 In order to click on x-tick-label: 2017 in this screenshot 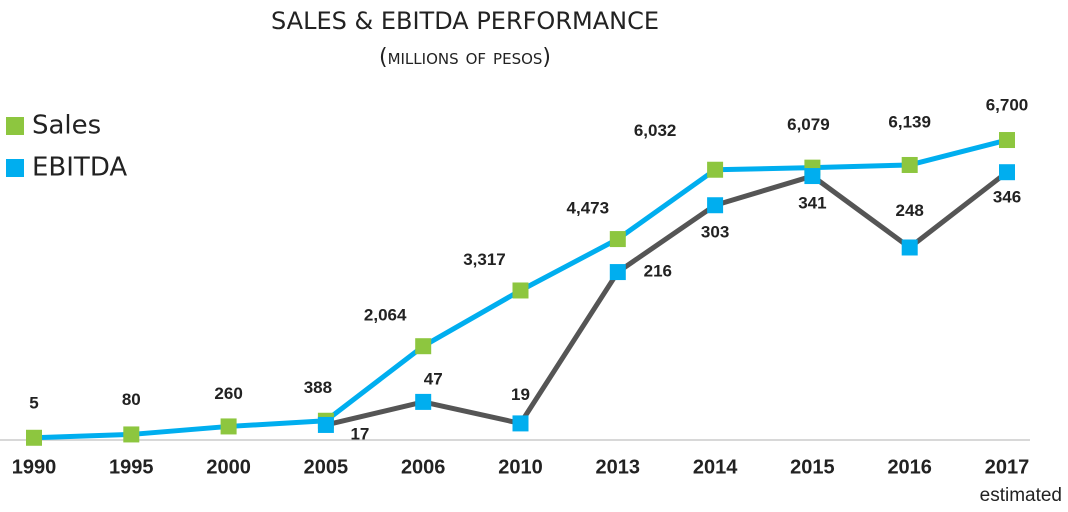, I will do `click(1007, 467)`.